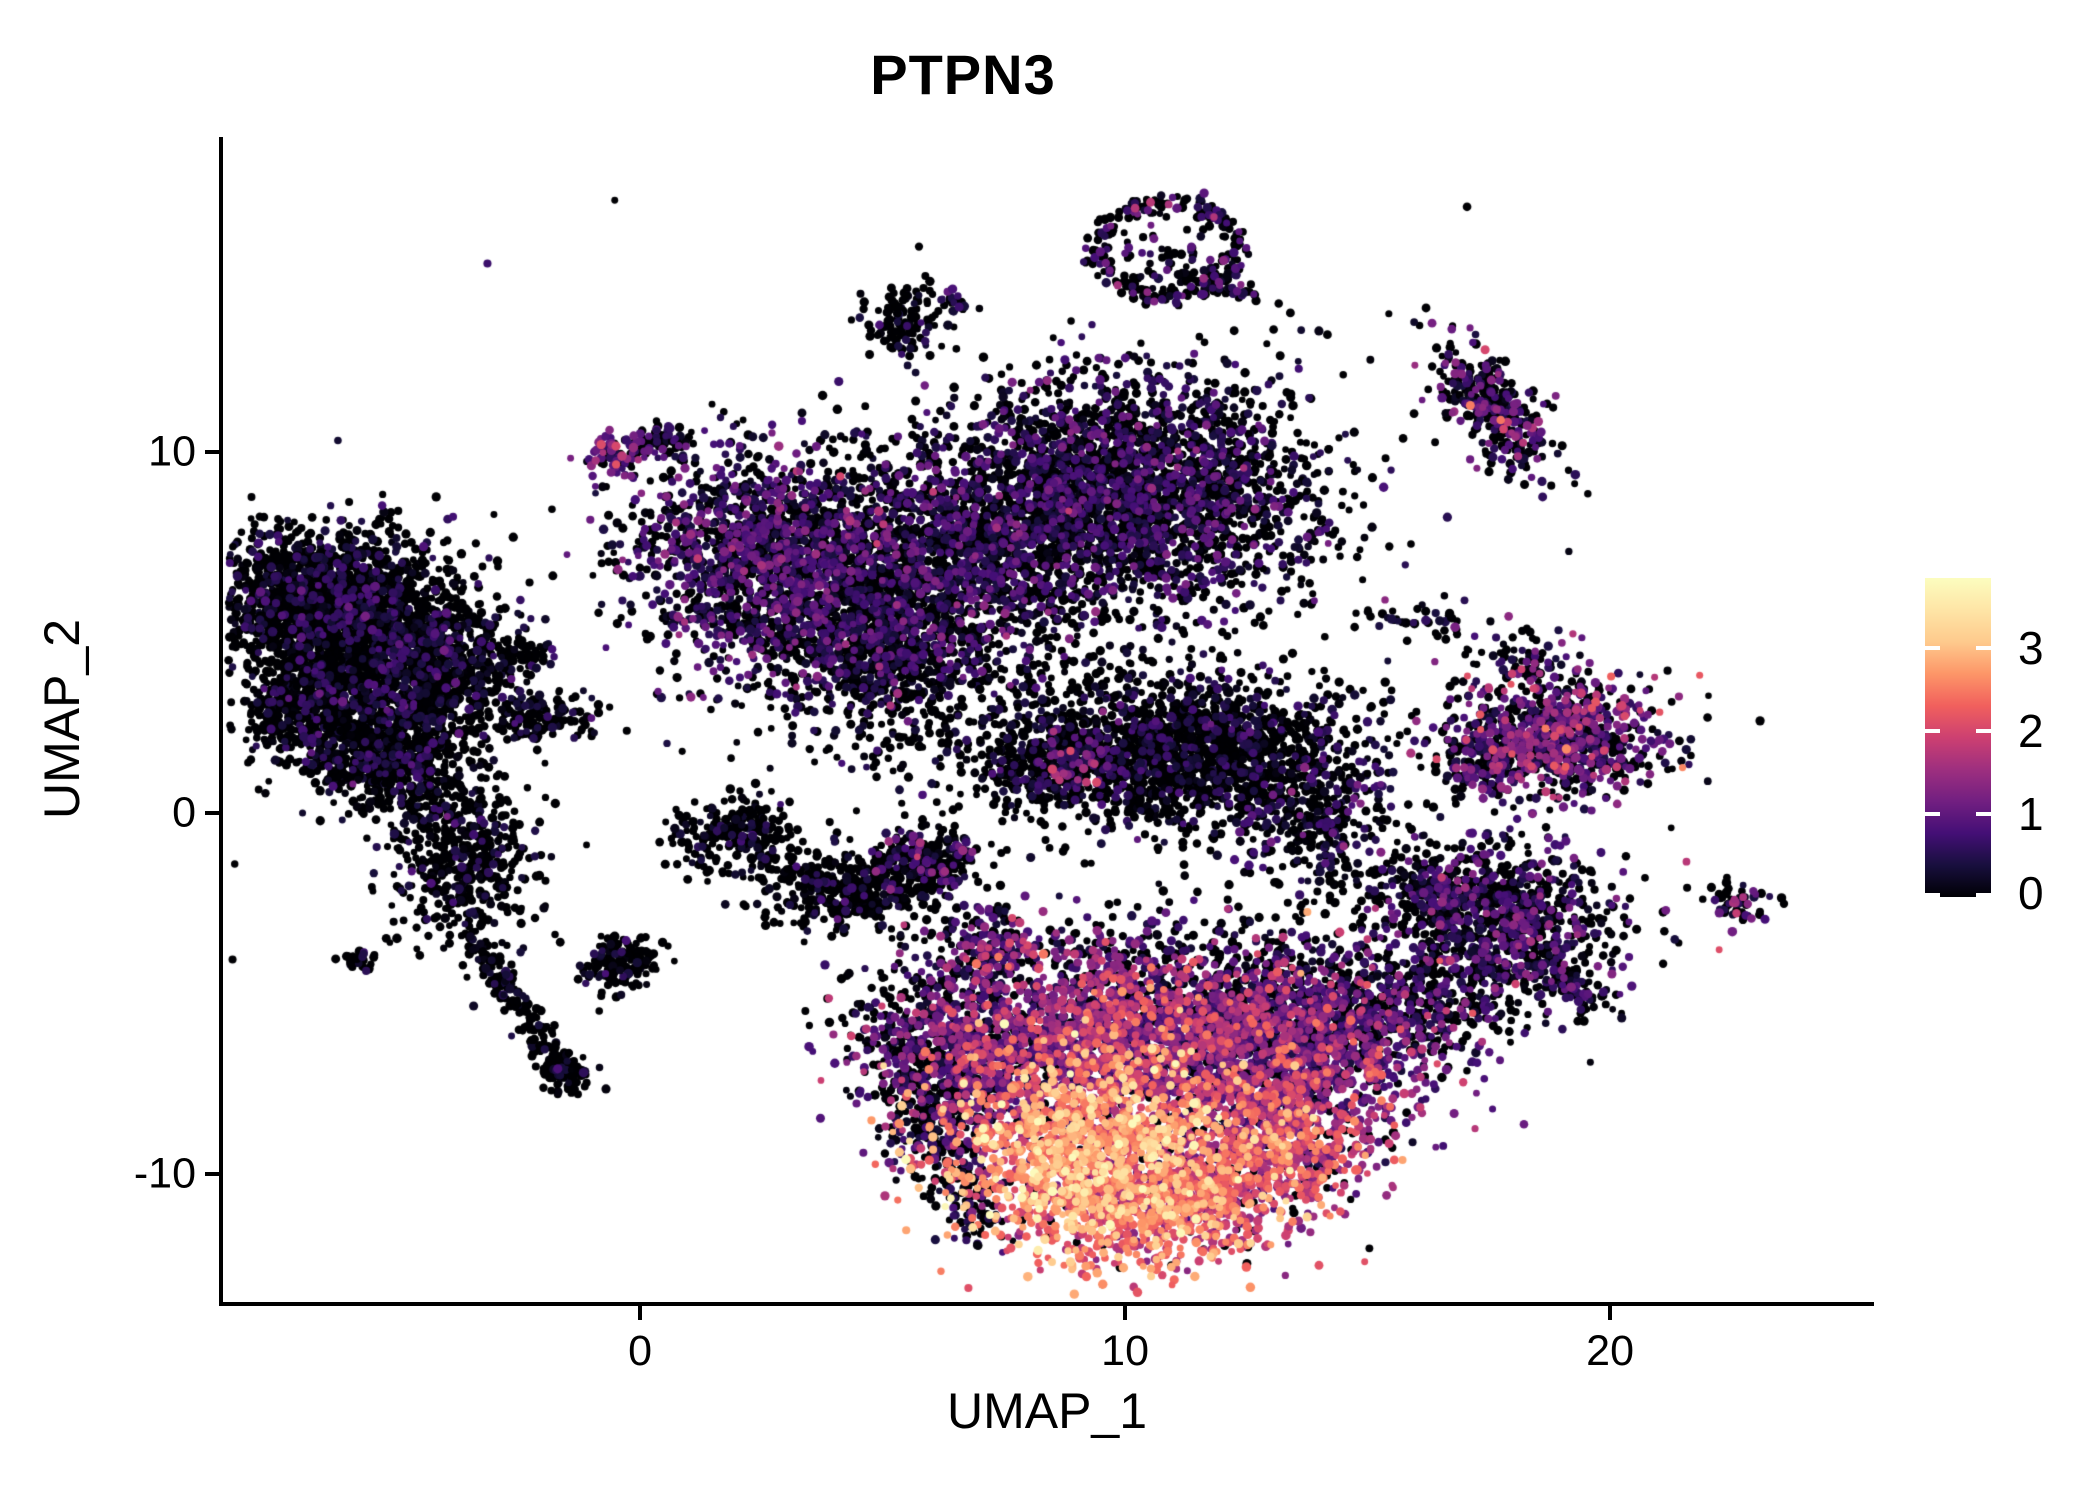 This screenshot has width=2100, height=1500. I want to click on x-axis-line, so click(1046, 1304).